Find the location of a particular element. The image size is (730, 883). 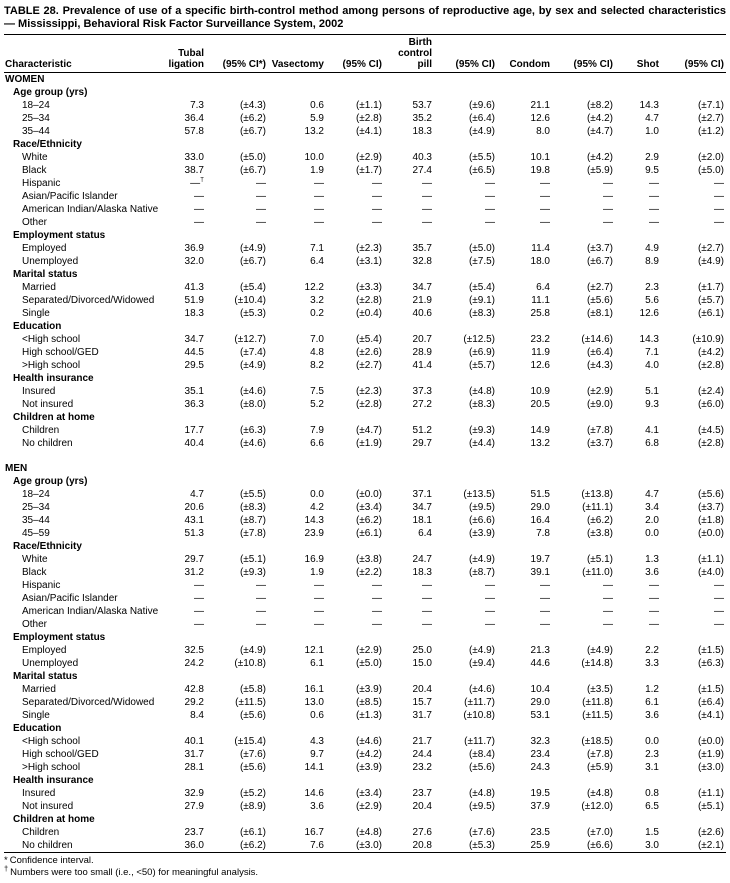

value-cell: 1.5 is located at coordinates (652, 832).